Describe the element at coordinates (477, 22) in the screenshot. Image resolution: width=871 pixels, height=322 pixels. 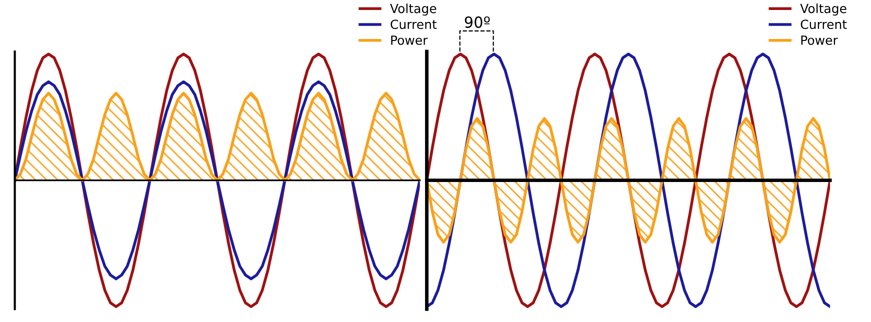
I see `text: 90º` at that location.